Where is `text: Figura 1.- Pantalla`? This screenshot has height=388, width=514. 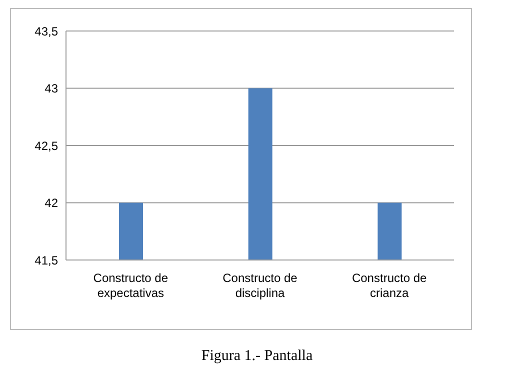
text: Figura 1.- Pantalla is located at coordinates (257, 356).